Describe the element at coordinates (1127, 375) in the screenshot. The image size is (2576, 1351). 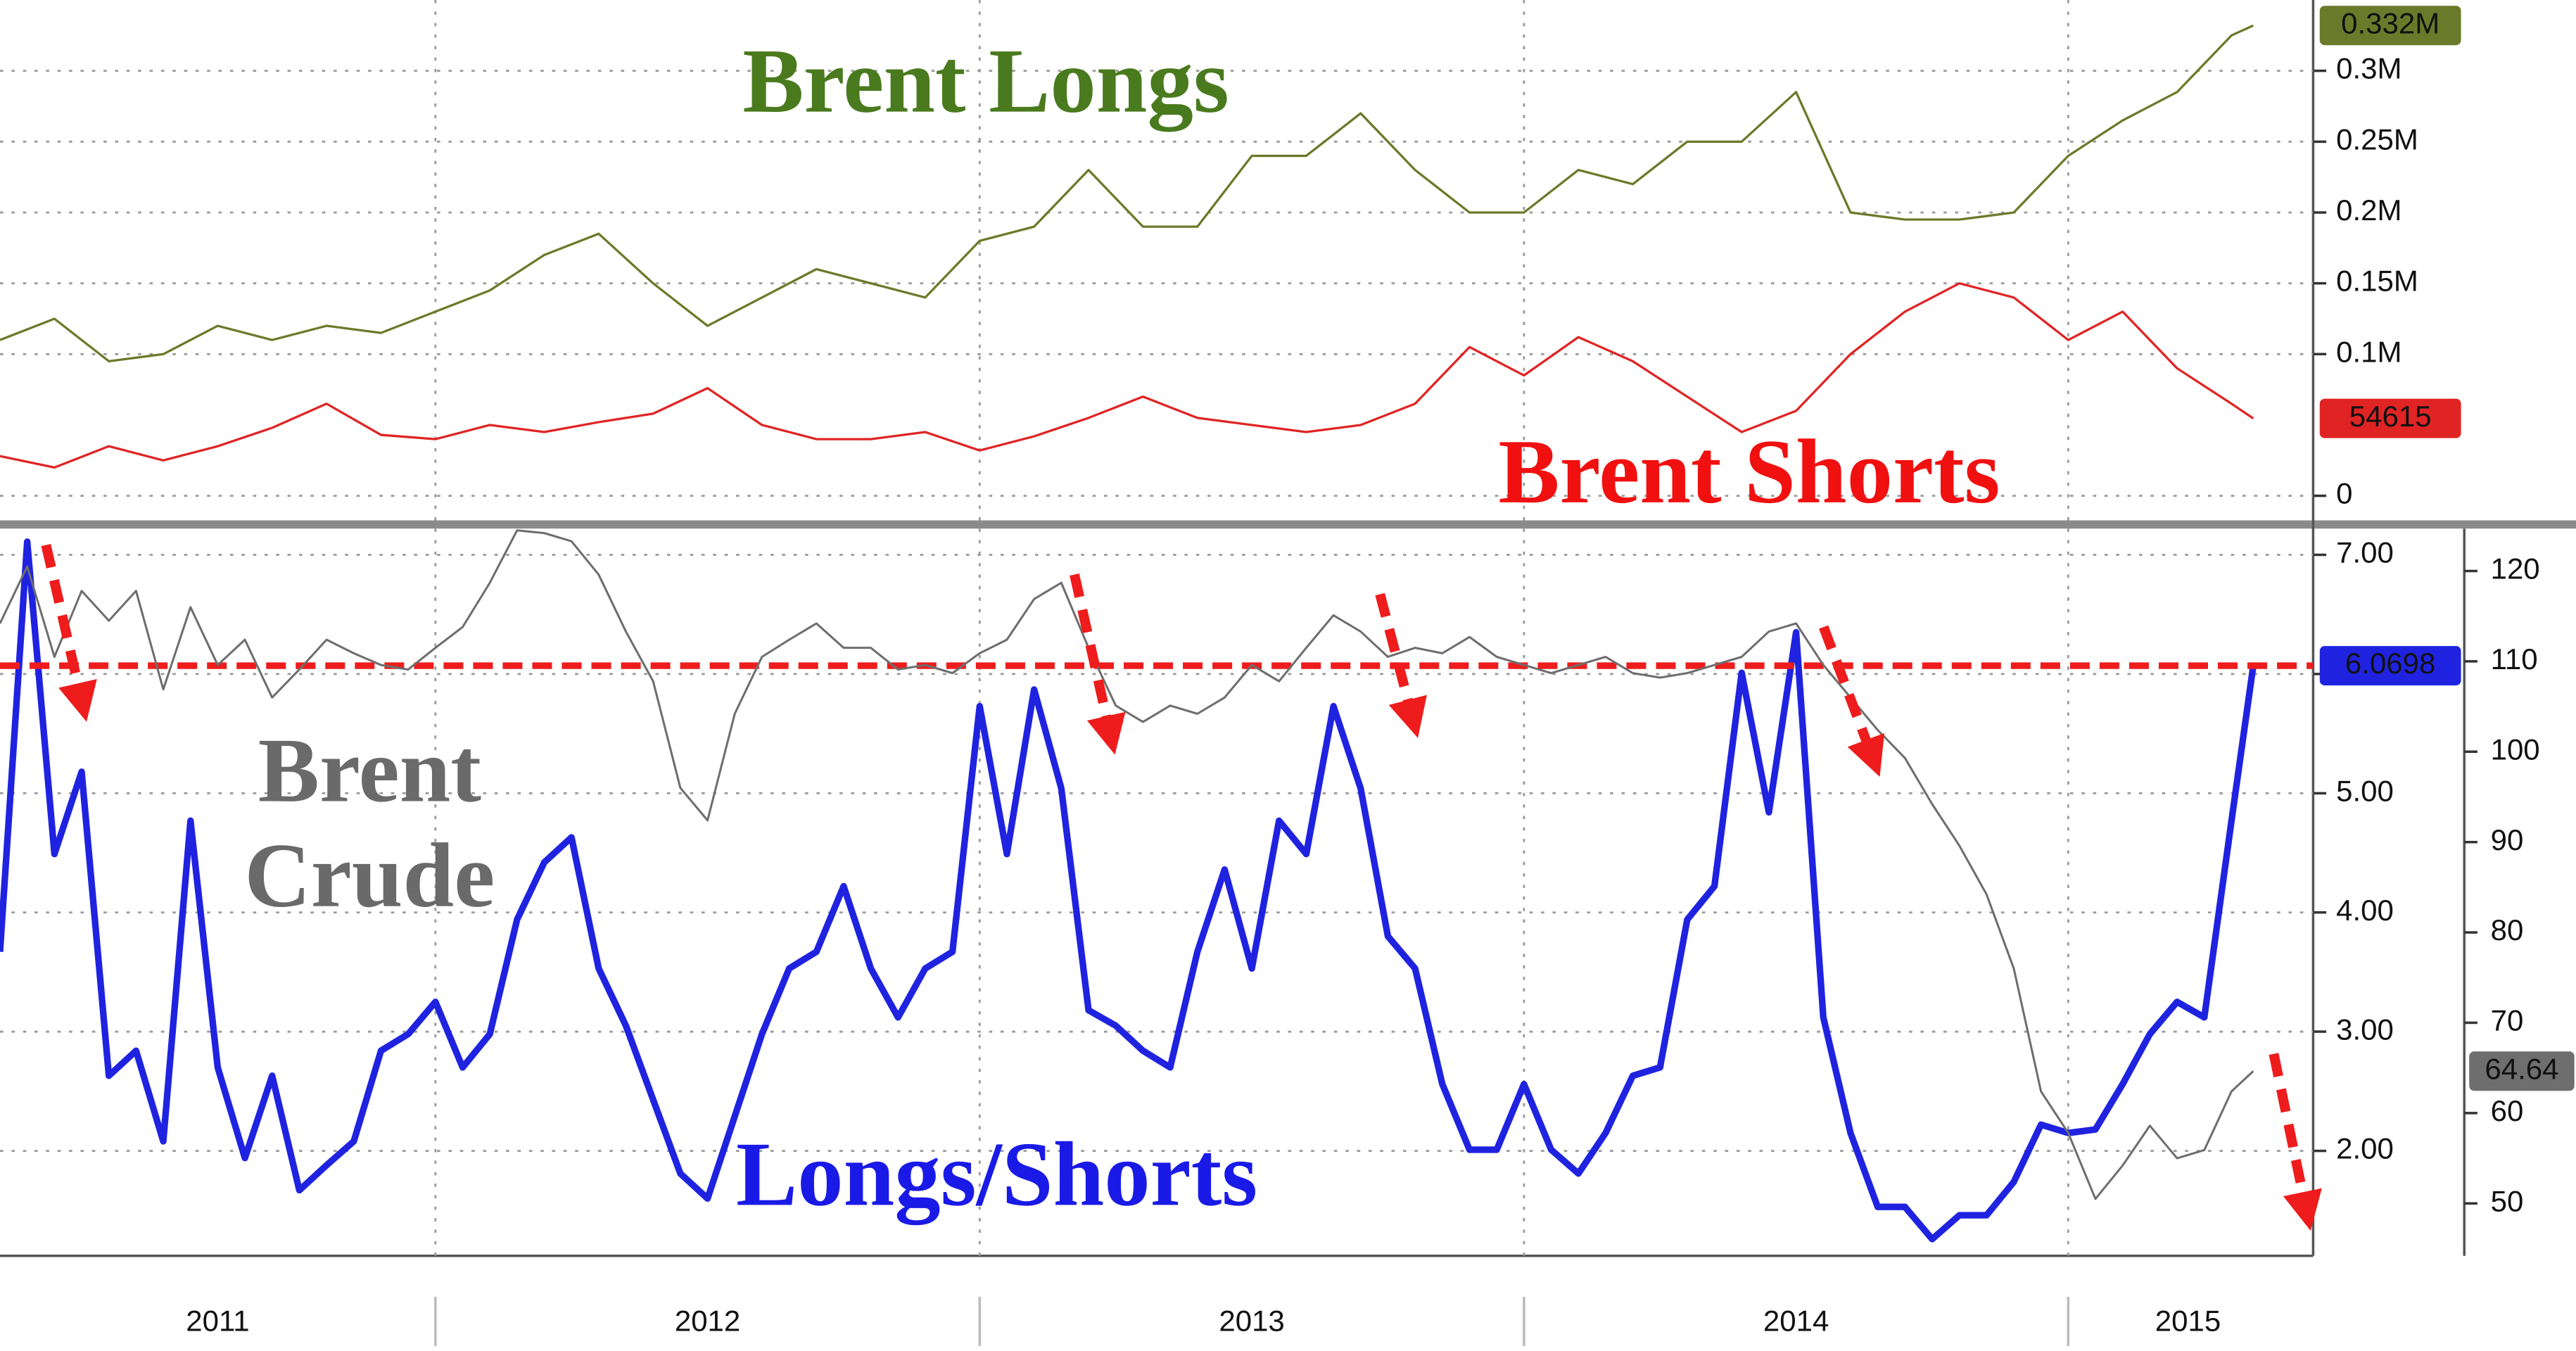
I see `series-line` at that location.